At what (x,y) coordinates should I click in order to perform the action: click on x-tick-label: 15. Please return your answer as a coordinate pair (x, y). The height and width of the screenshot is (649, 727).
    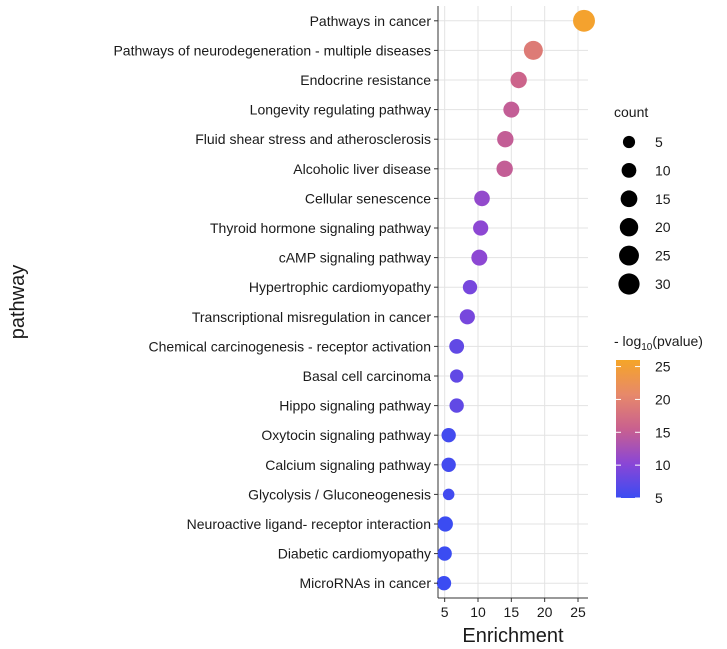
    Looking at the image, I should click on (512, 612).